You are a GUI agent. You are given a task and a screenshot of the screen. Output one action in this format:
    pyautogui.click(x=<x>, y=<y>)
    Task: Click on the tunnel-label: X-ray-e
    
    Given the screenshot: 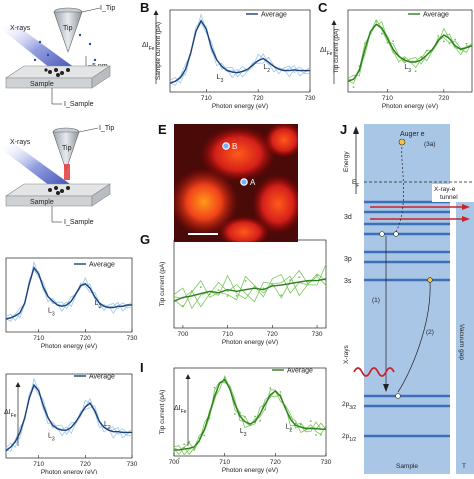 What is the action you would take?
    pyautogui.click(x=445, y=189)
    